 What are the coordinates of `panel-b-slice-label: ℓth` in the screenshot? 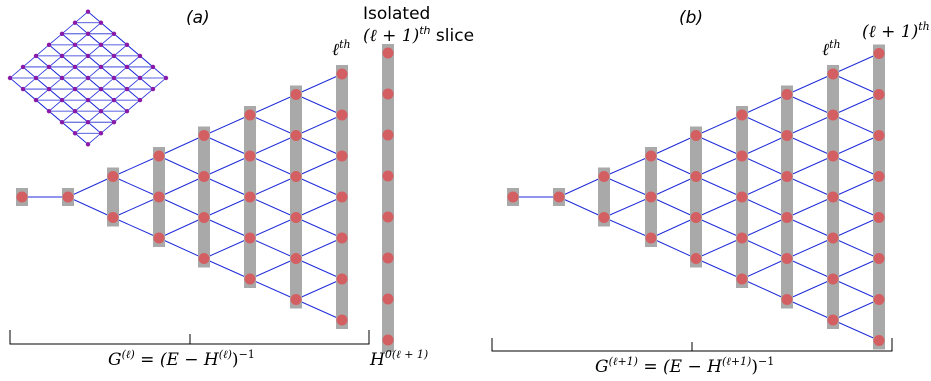 It's located at (831, 49).